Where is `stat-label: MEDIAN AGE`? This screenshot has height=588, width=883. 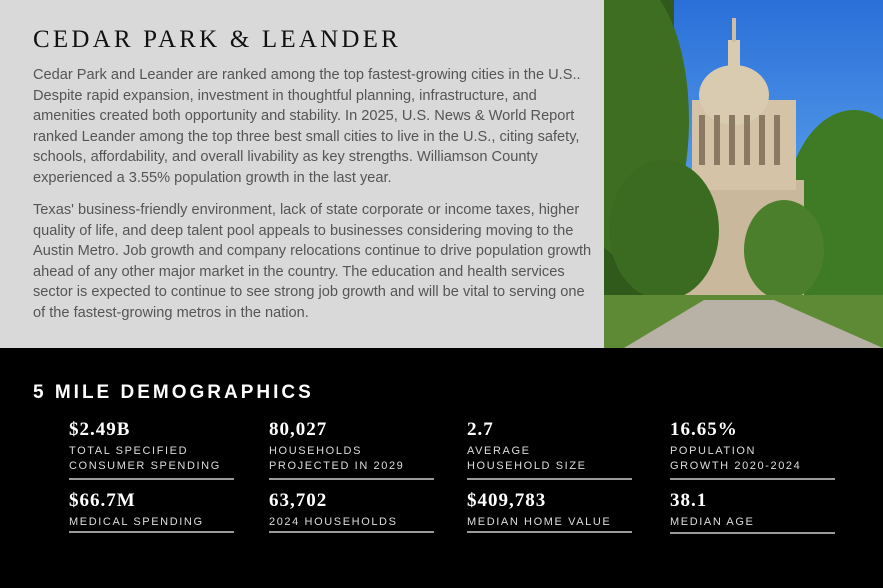 stat-label: MEDIAN AGE is located at coordinates (712, 522).